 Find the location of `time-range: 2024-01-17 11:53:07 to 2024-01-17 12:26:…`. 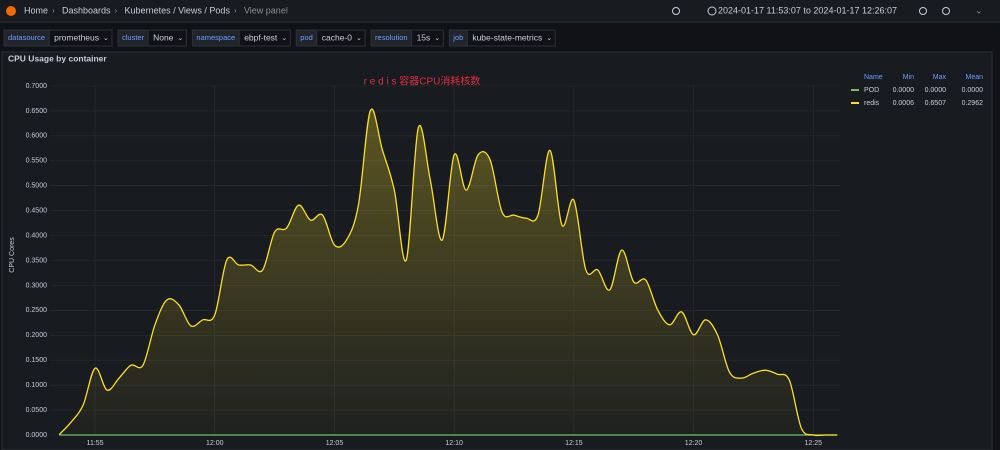

time-range: 2024-01-17 11:53:07 to 2024-01-17 12:26:… is located at coordinates (807, 10).